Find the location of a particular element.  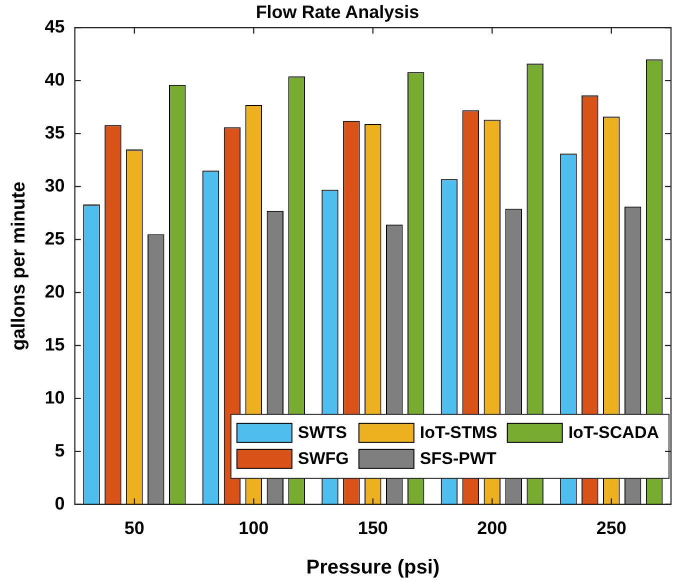

x-tick-label: 250 is located at coordinates (611, 528).